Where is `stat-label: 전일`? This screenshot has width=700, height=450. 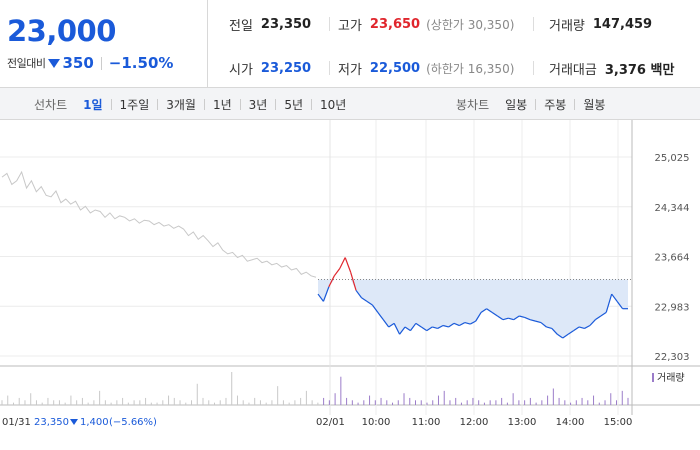
stat-label: 전일 is located at coordinates (241, 26).